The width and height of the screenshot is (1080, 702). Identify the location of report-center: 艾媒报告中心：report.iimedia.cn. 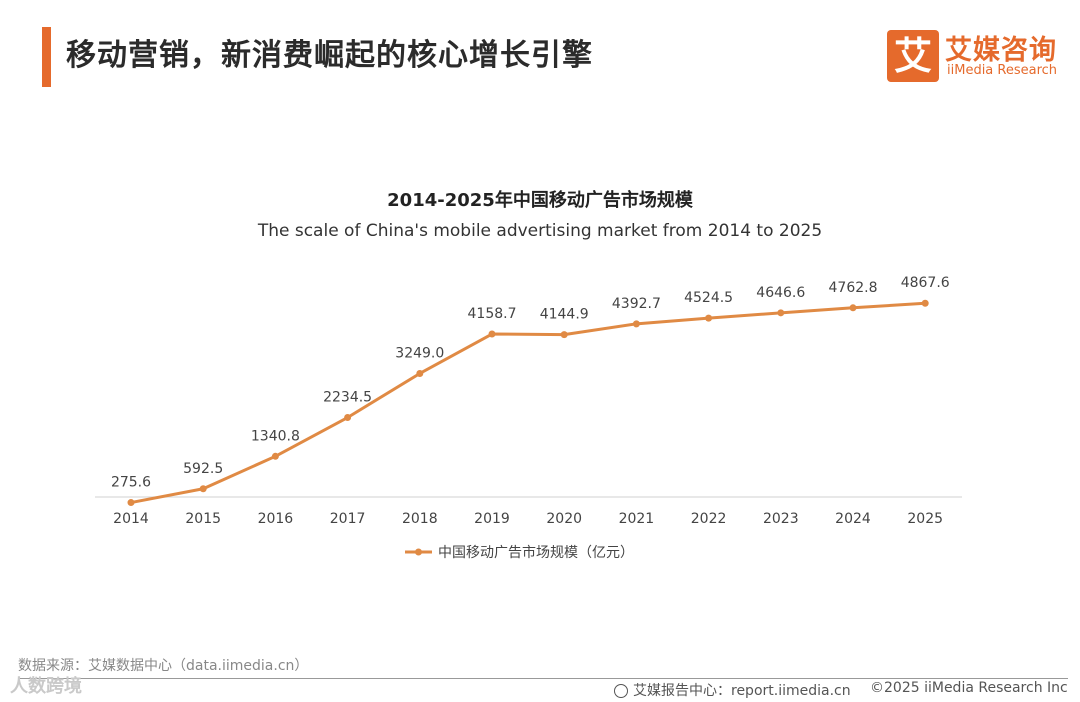
(732, 690).